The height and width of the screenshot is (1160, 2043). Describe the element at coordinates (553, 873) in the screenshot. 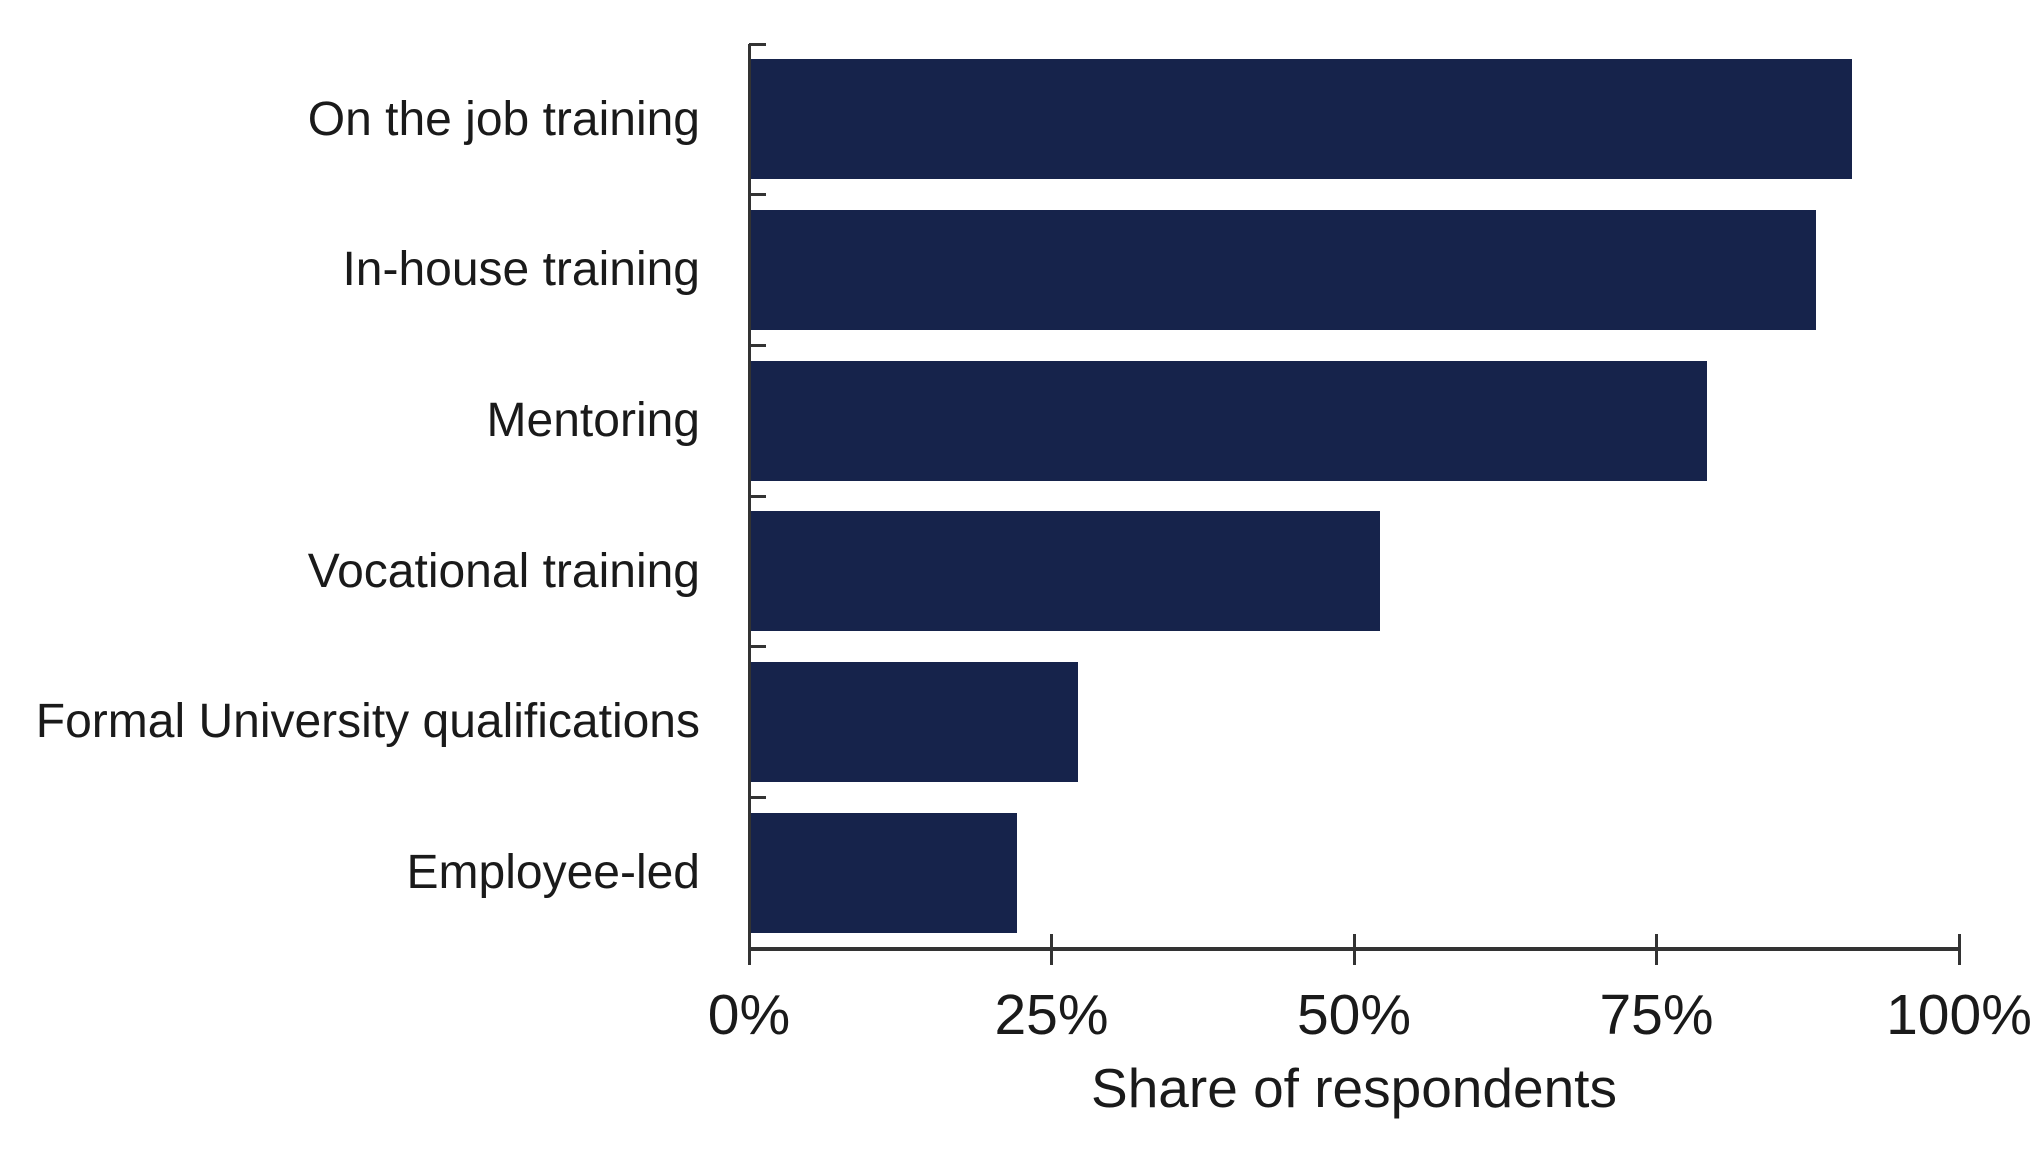

I see `category-label: Employee-led` at that location.